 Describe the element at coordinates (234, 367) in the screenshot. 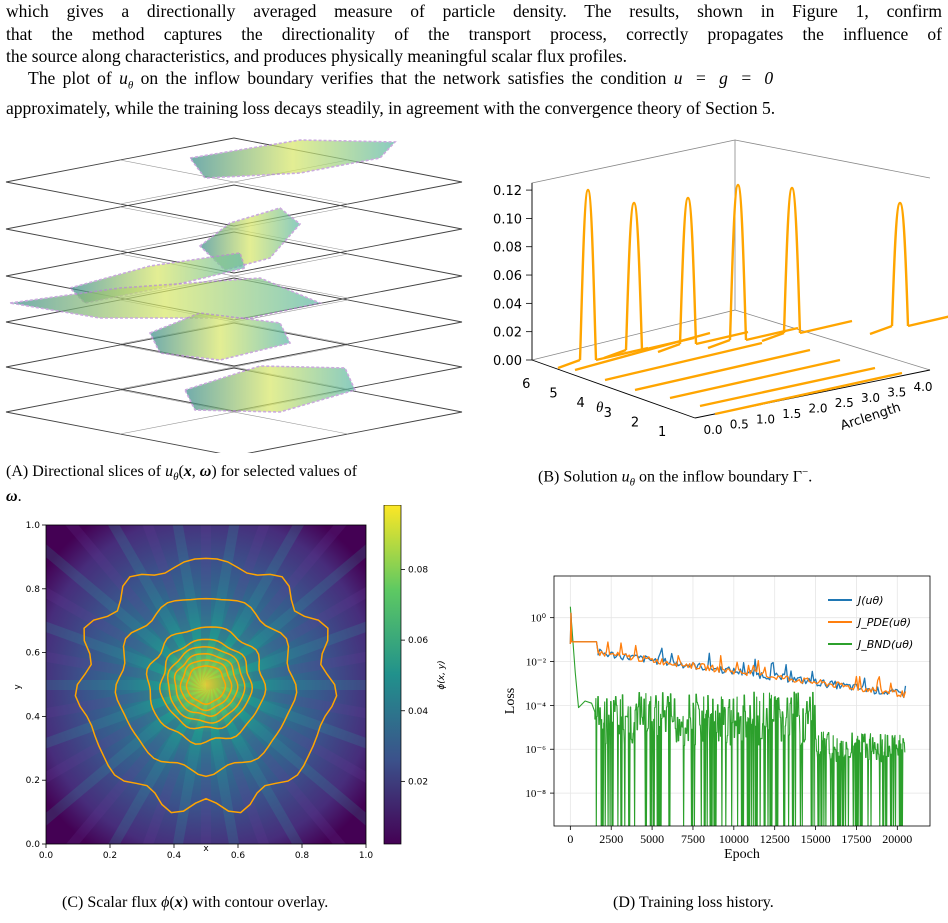

I see `slice-grid-line` at that location.